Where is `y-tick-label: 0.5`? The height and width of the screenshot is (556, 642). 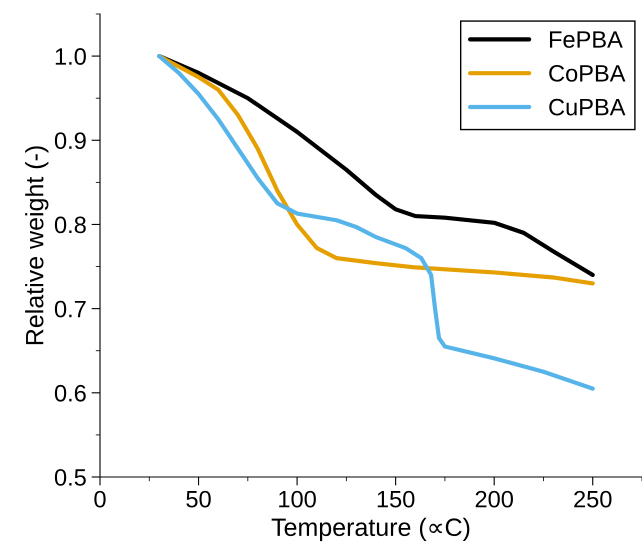
y-tick-label: 0.5 is located at coordinates (70, 477).